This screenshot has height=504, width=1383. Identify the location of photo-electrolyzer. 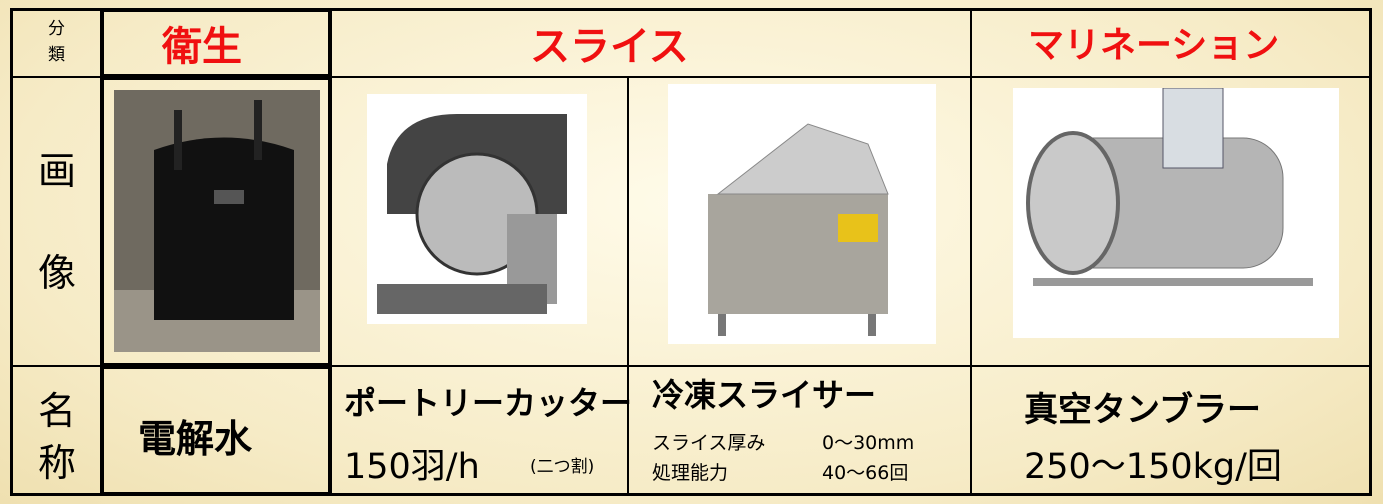
(217, 221).